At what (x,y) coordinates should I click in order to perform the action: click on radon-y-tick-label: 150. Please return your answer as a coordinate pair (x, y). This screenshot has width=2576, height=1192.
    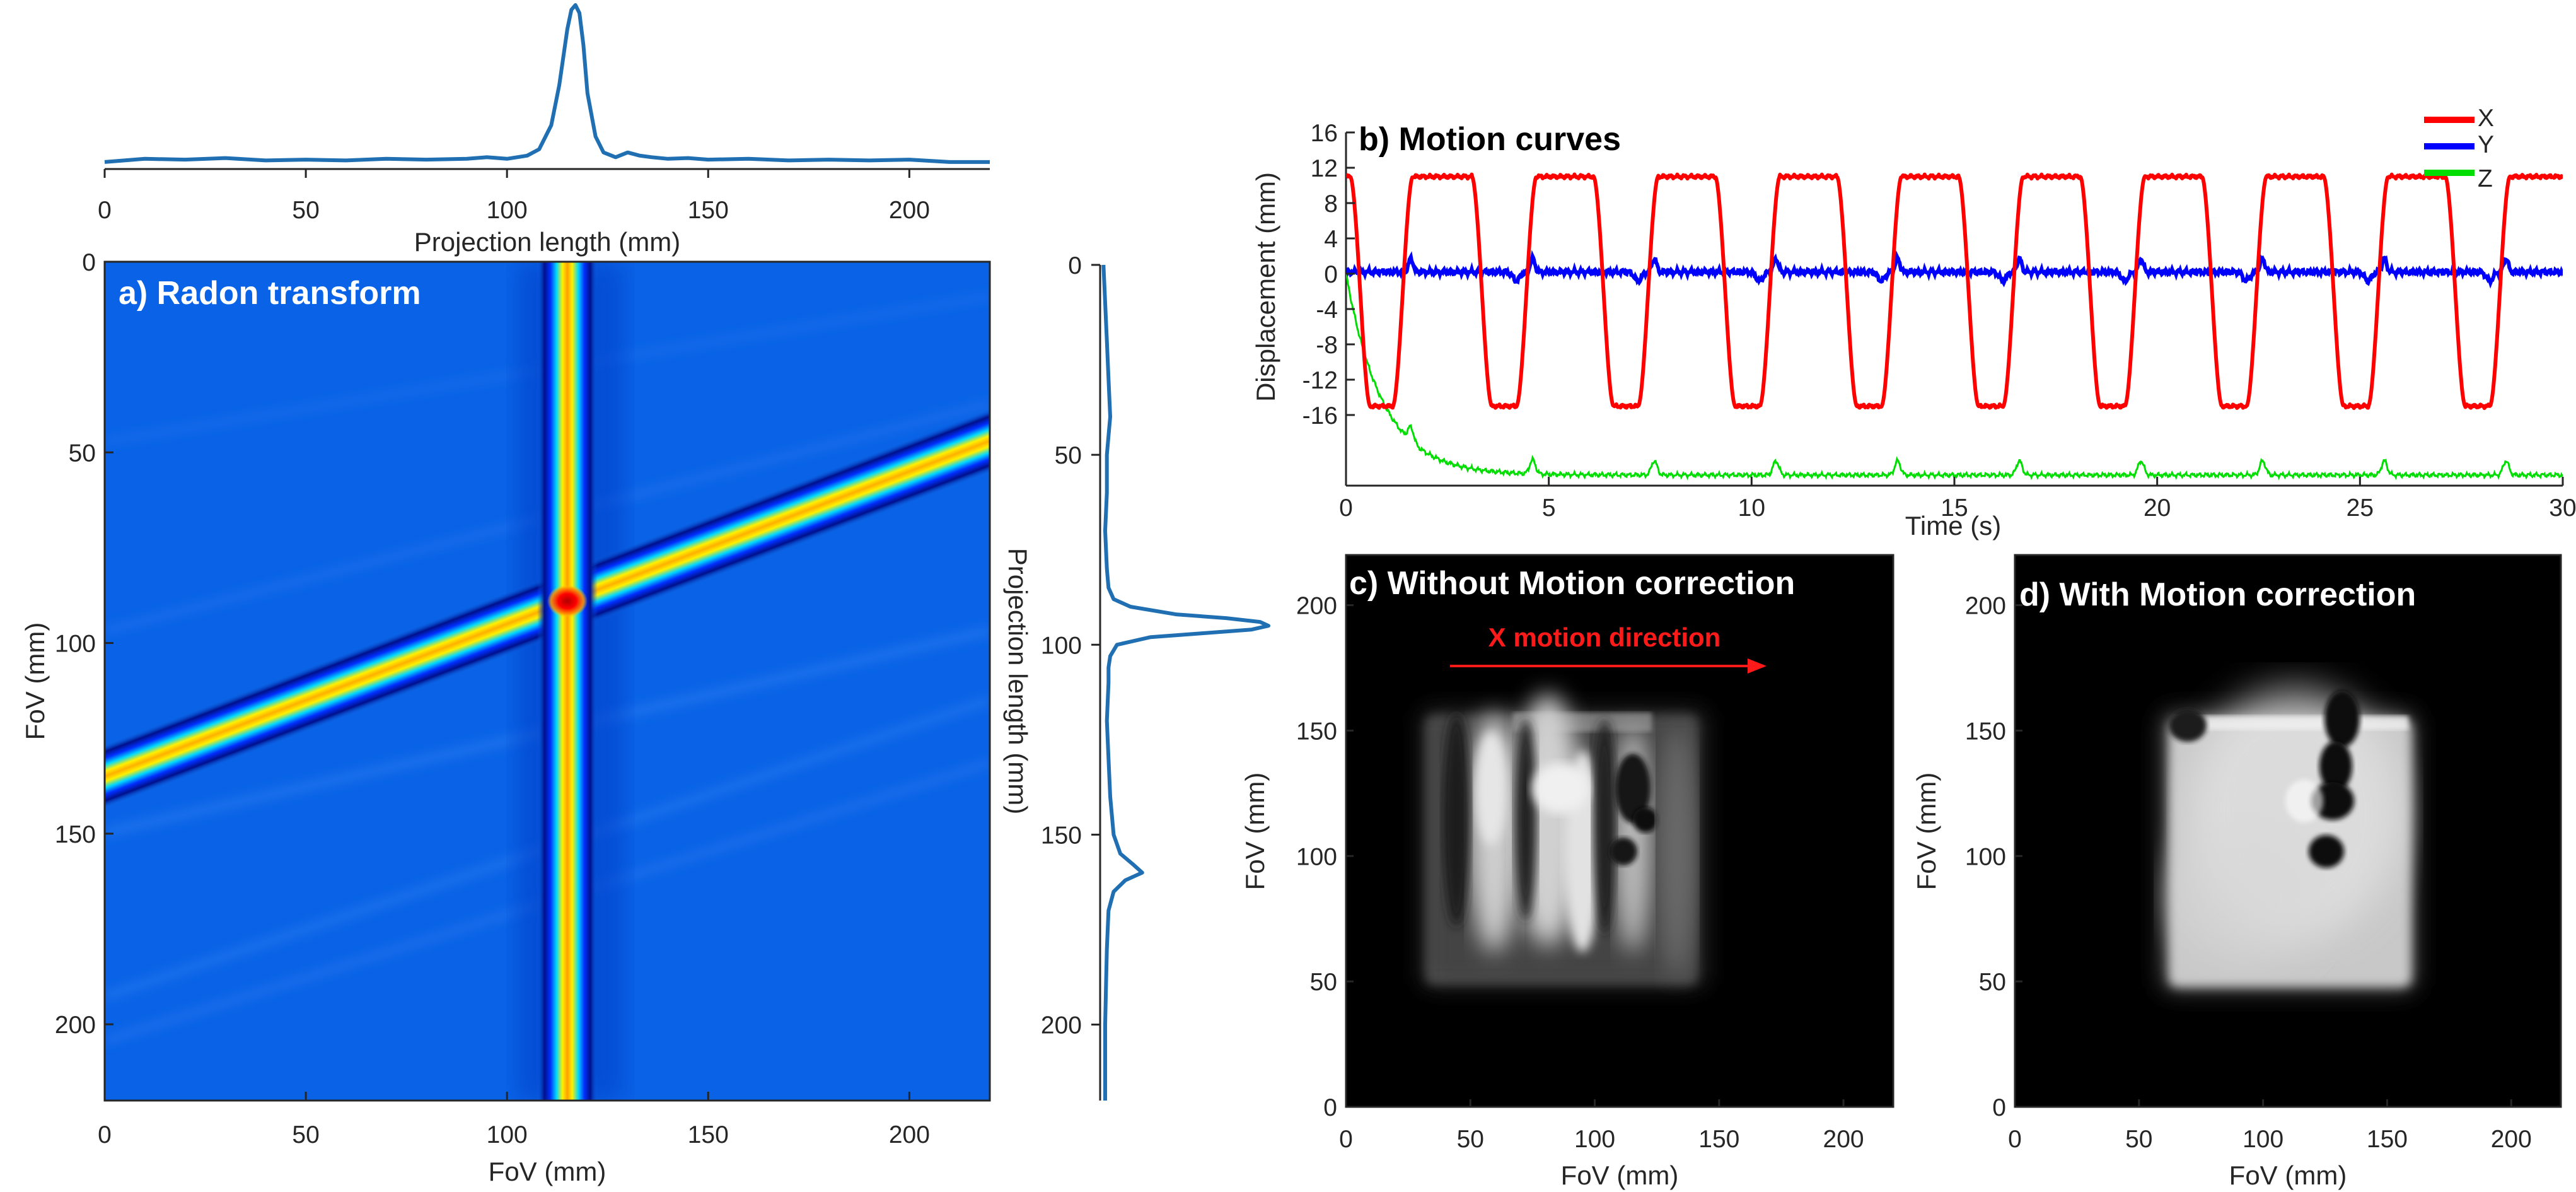
    Looking at the image, I should click on (75, 835).